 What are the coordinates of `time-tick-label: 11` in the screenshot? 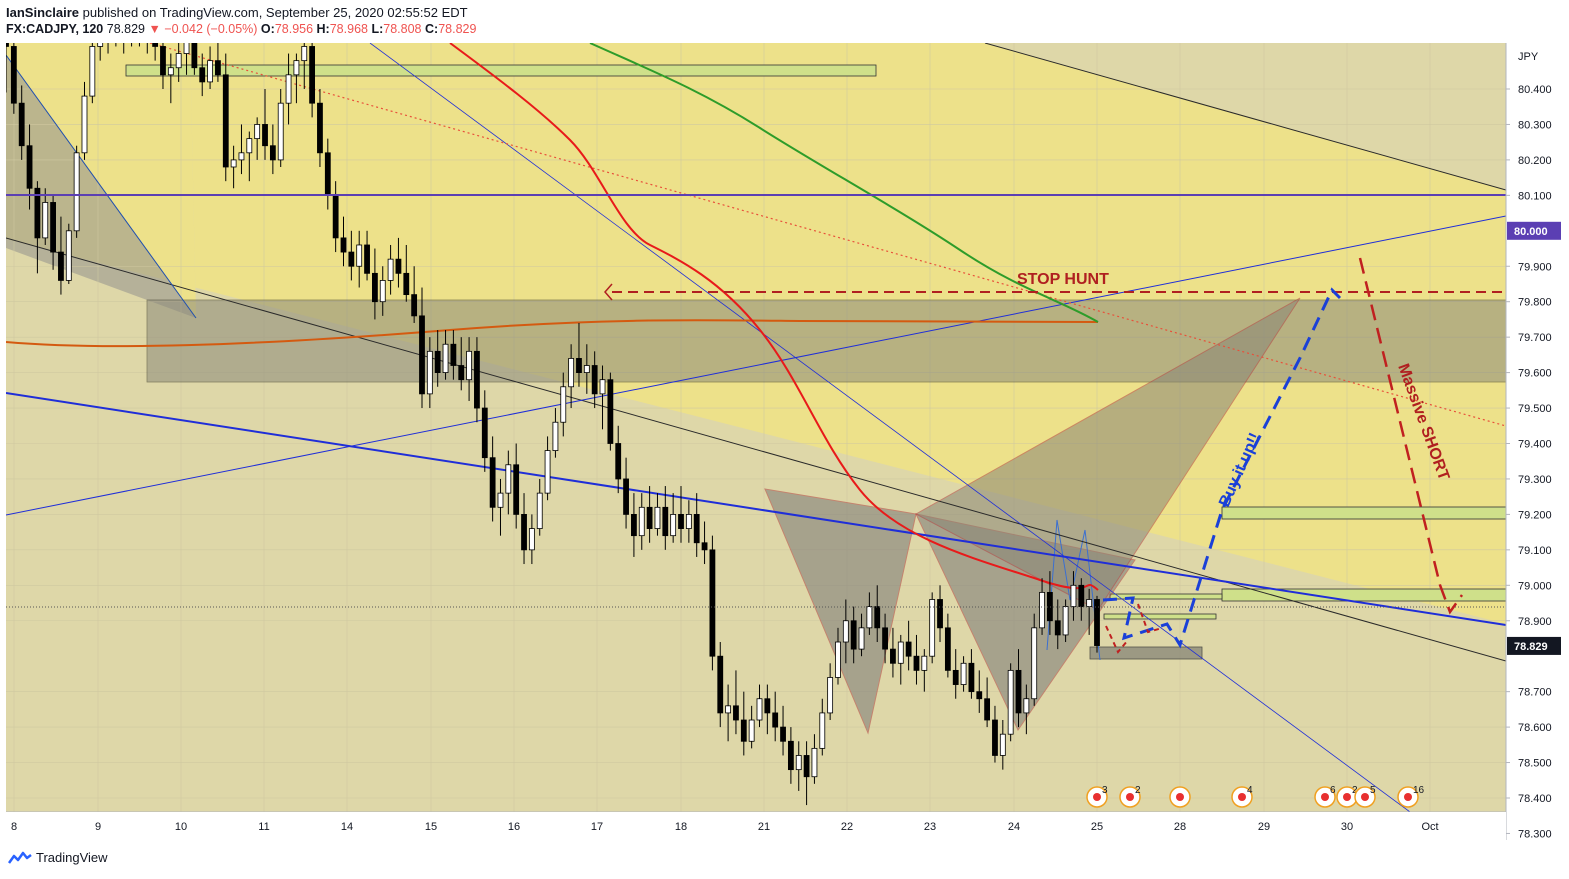 It's located at (263, 827).